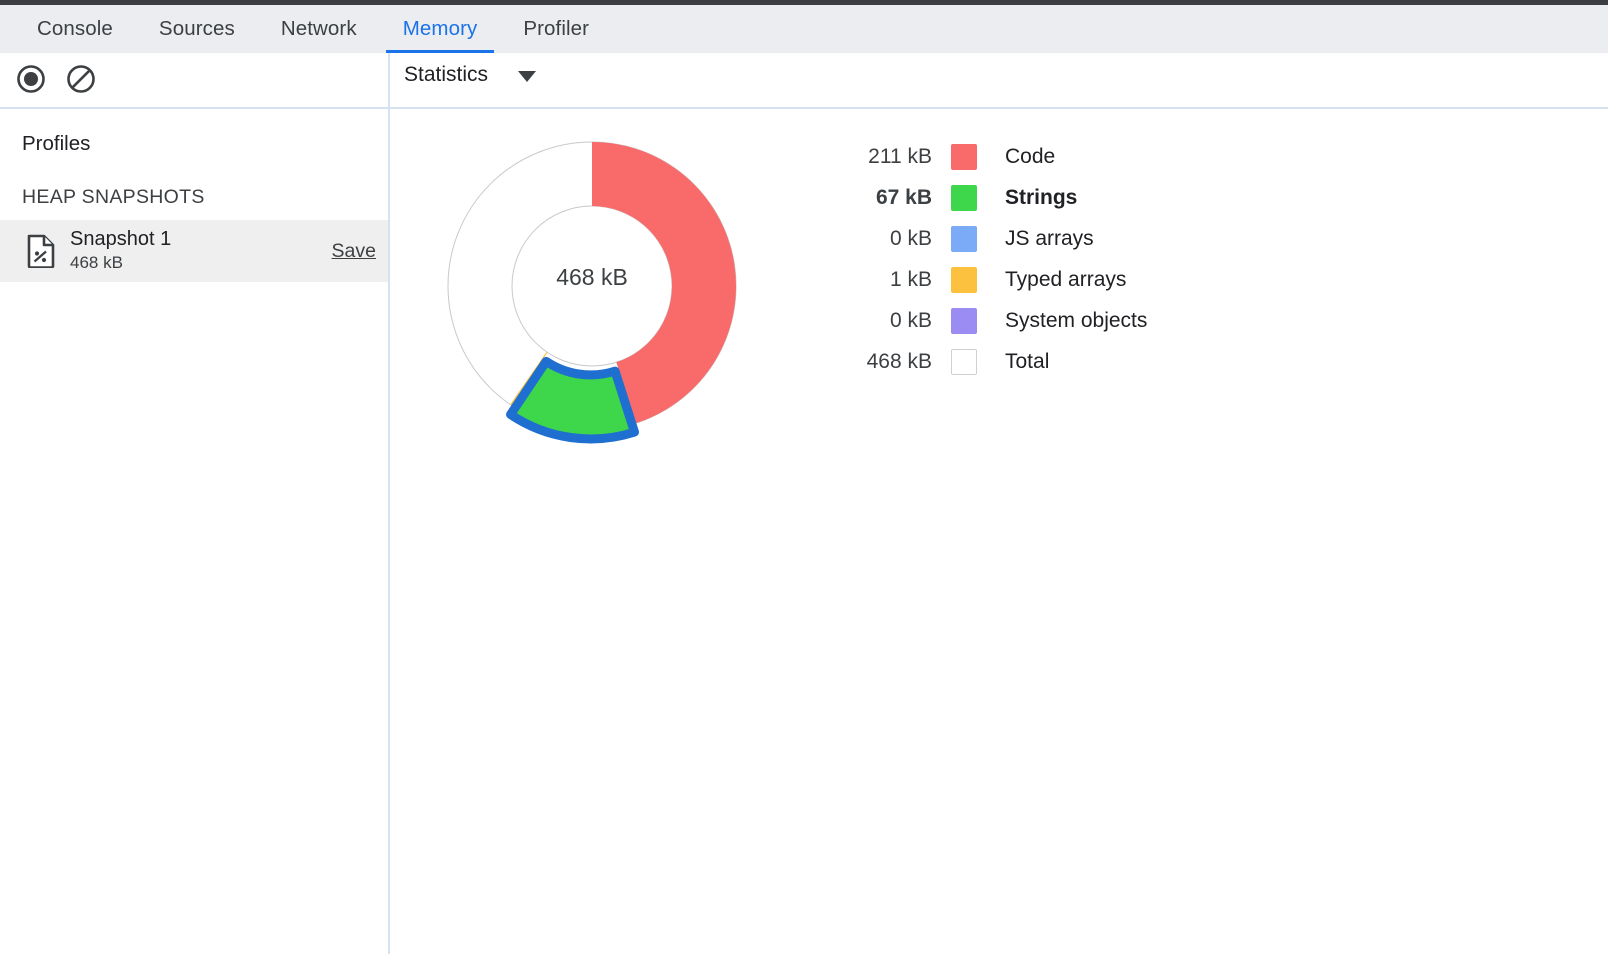  I want to click on toolbar-actions, so click(56, 79).